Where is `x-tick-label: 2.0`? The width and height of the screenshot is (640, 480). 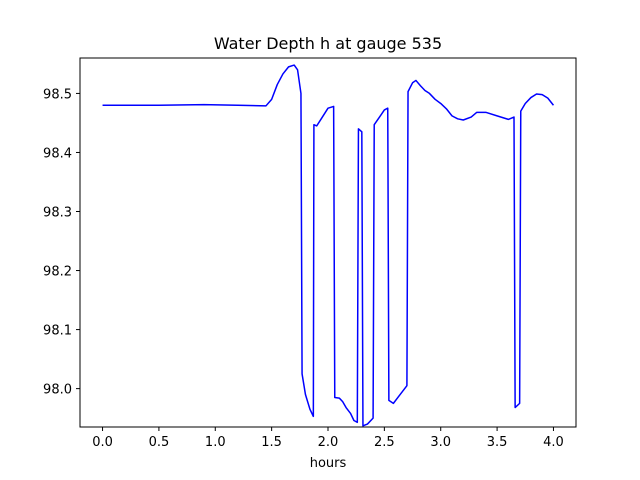 x-tick-label: 2.0 is located at coordinates (328, 442).